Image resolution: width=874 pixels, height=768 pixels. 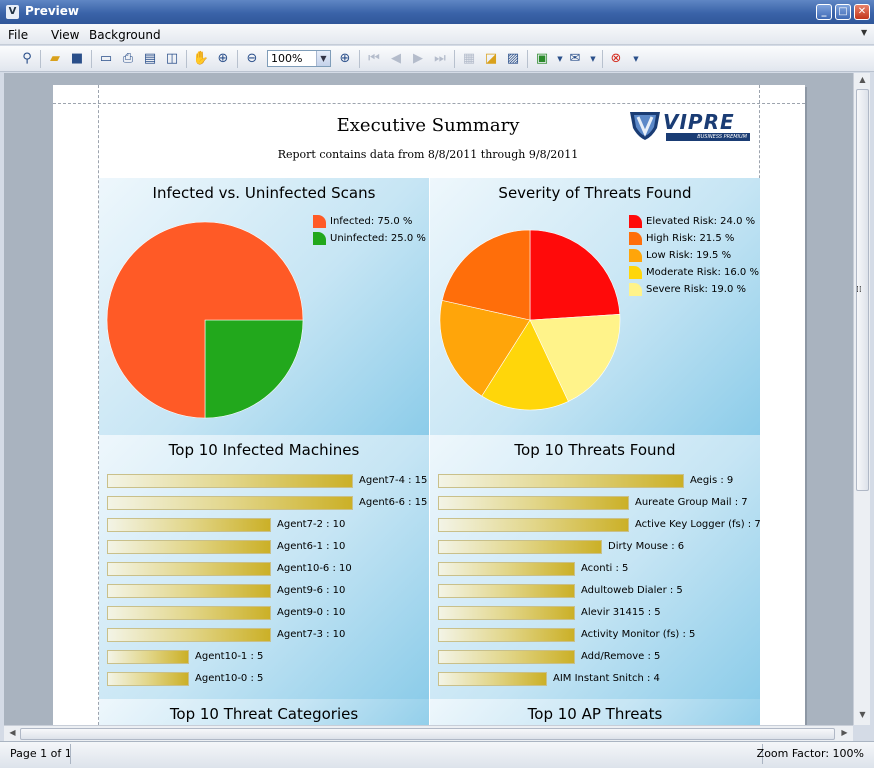 What do you see at coordinates (824, 12) in the screenshot?
I see `minimize-button: _` at bounding box center [824, 12].